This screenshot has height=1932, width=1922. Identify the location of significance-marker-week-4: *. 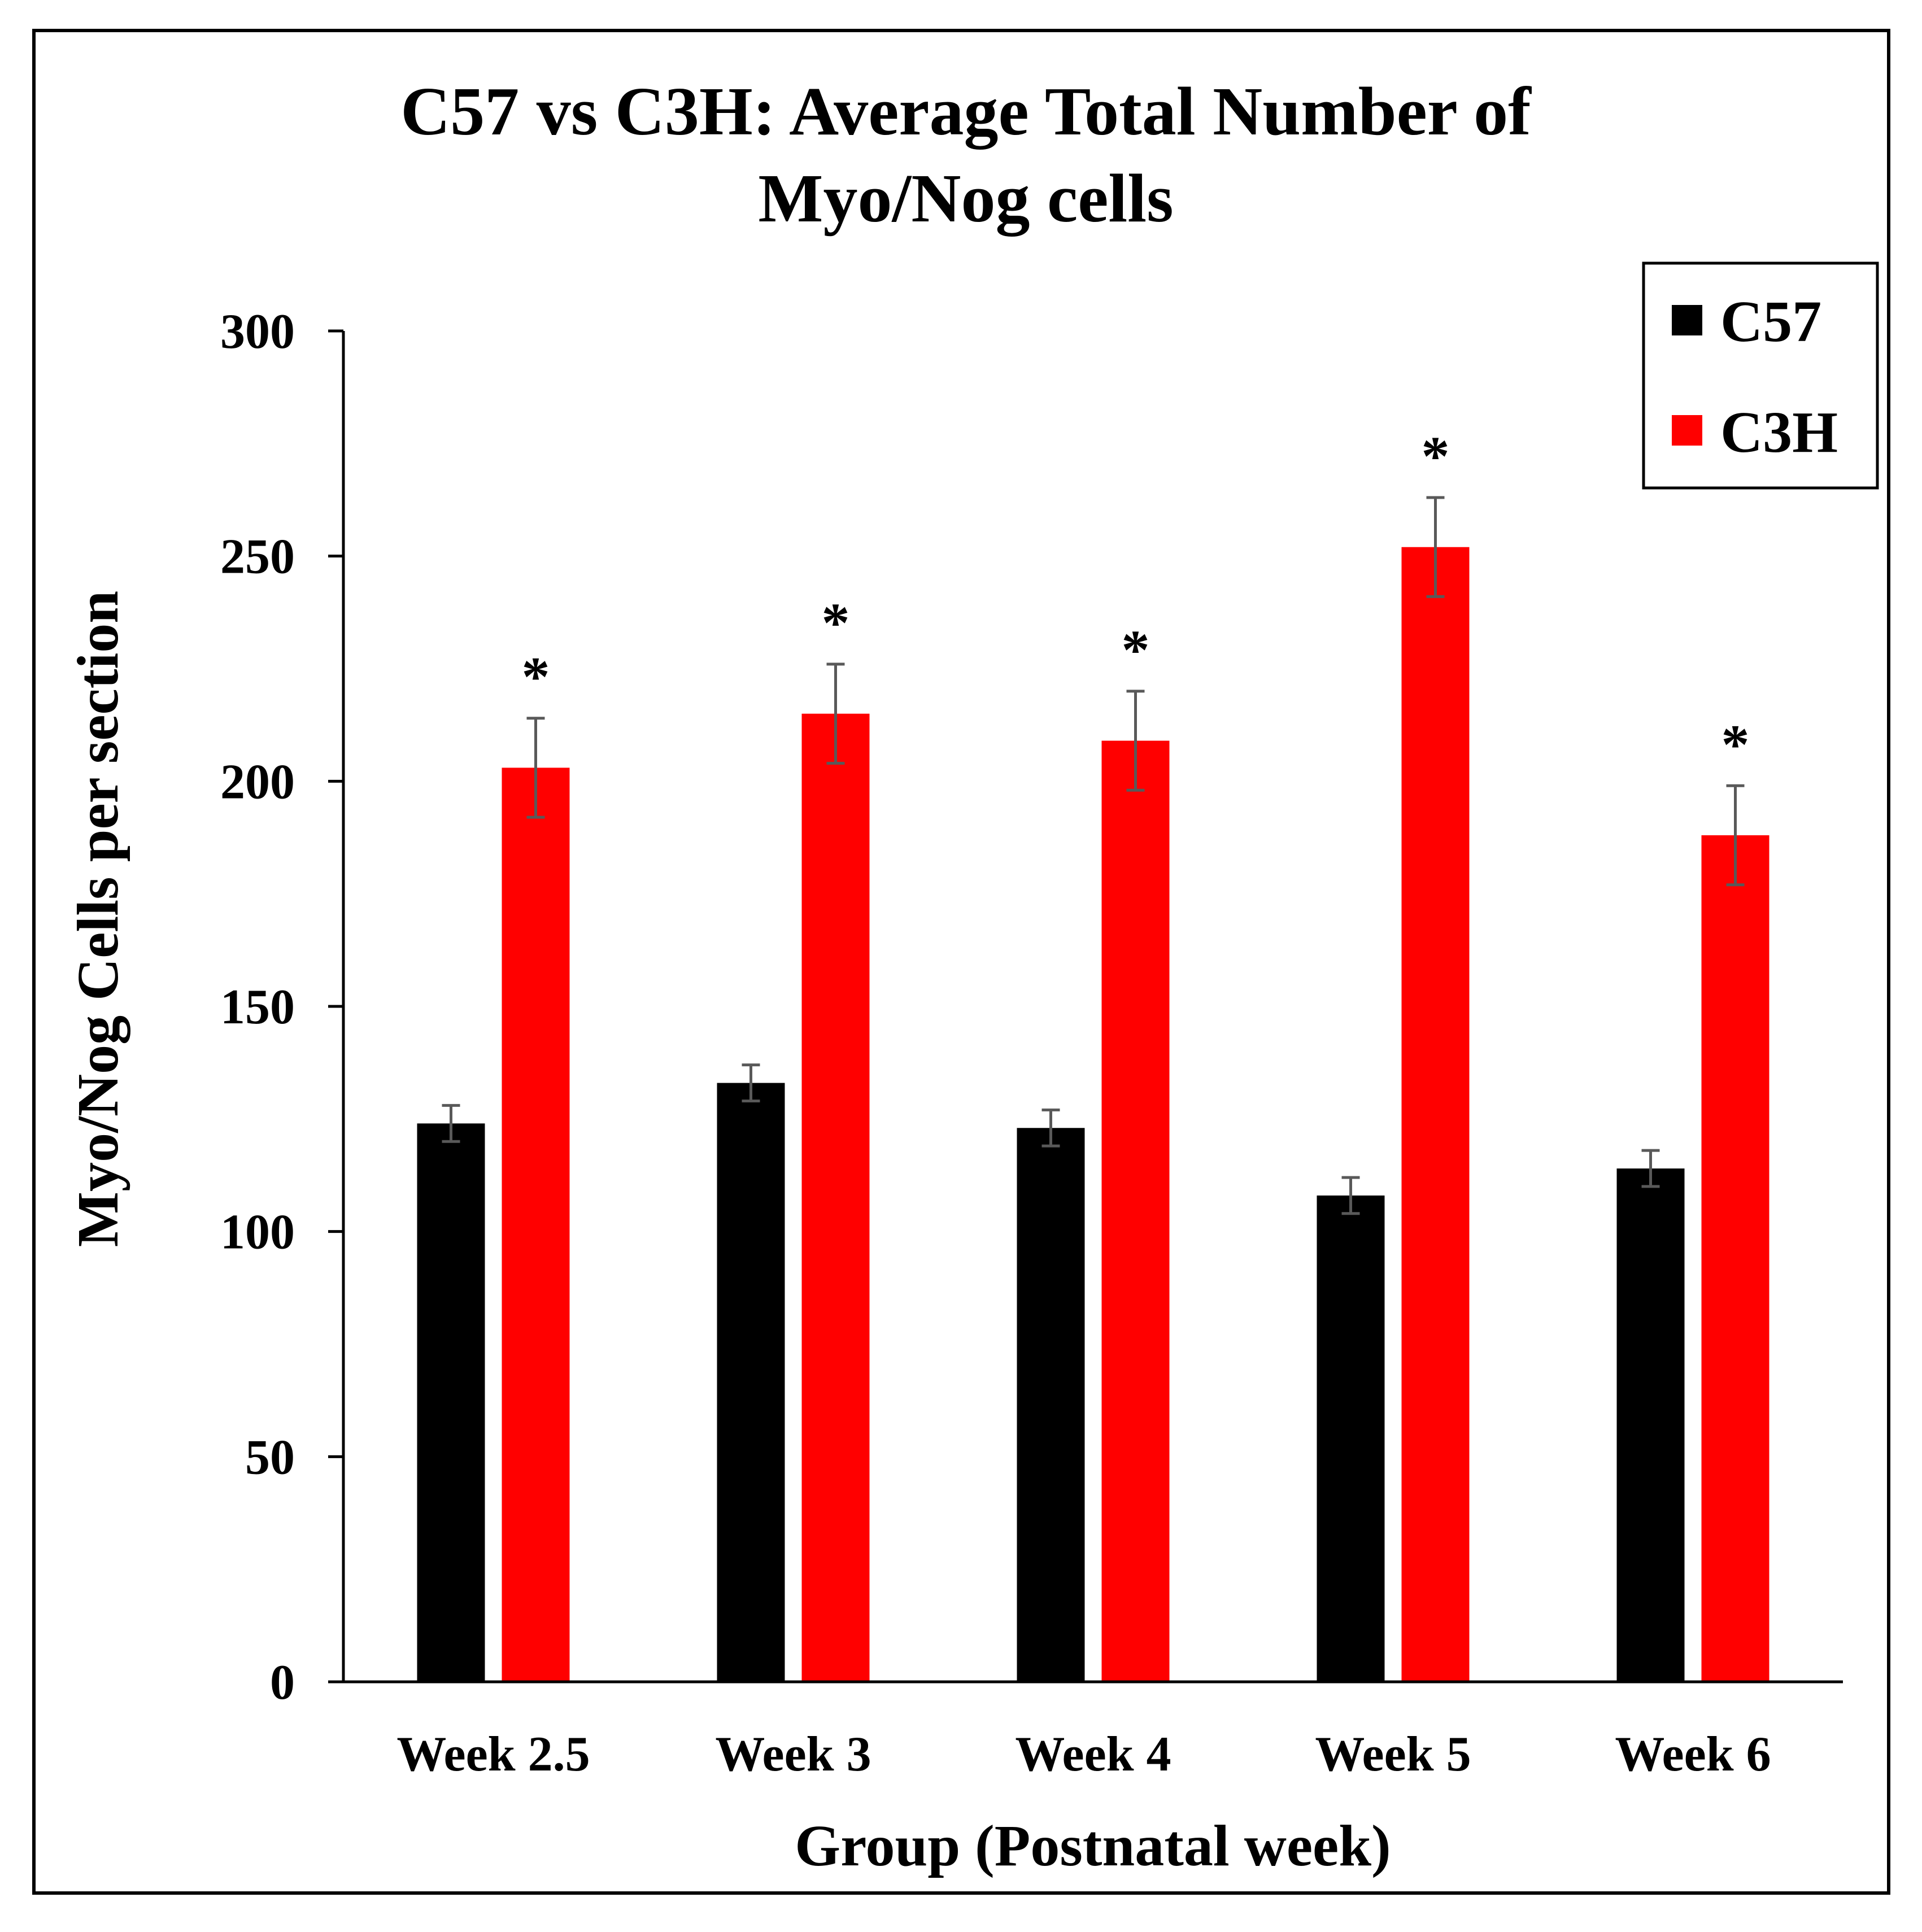
(1136, 649).